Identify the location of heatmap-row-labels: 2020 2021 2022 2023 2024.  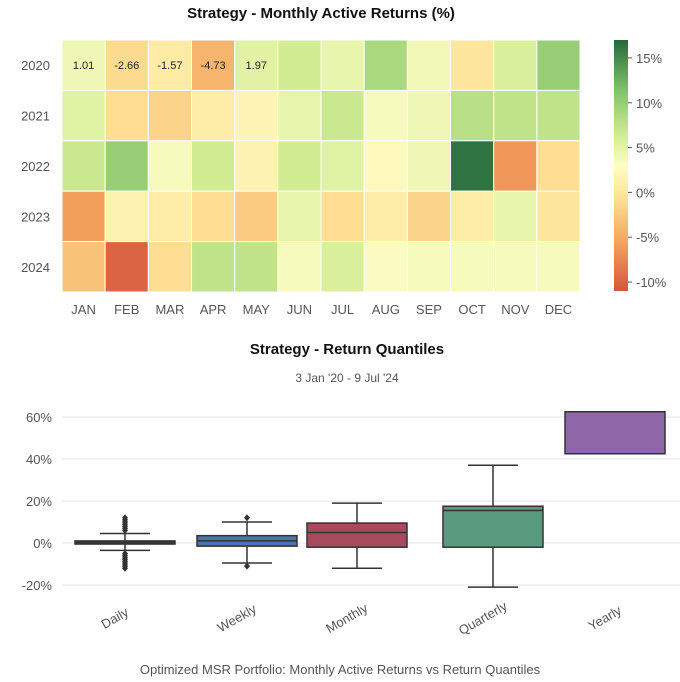
(35, 166).